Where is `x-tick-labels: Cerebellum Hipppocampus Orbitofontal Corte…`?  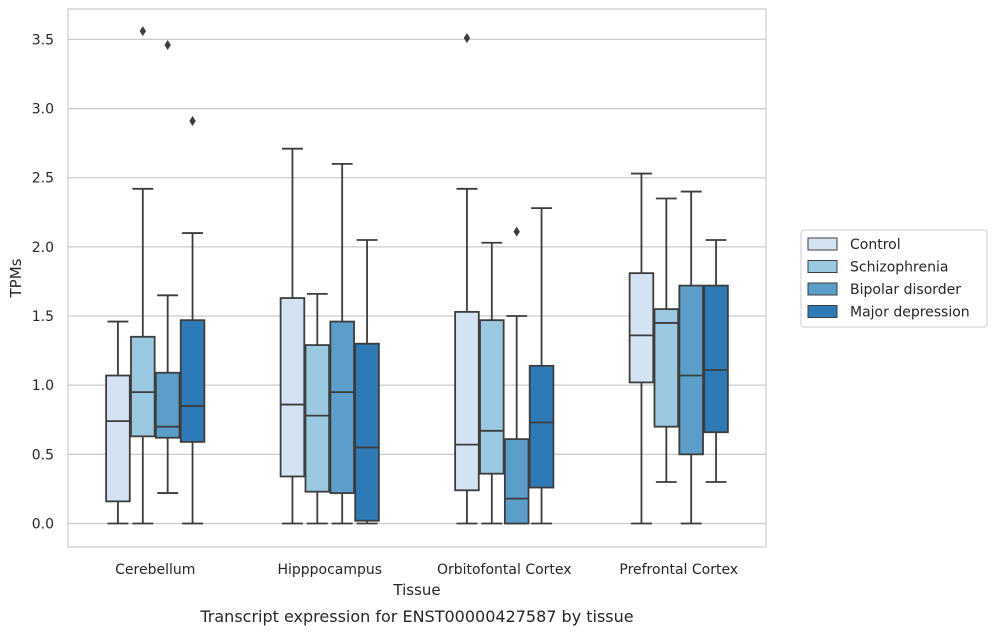 x-tick-labels: Cerebellum Hipppocampus Orbitofontal Corte… is located at coordinates (426, 570).